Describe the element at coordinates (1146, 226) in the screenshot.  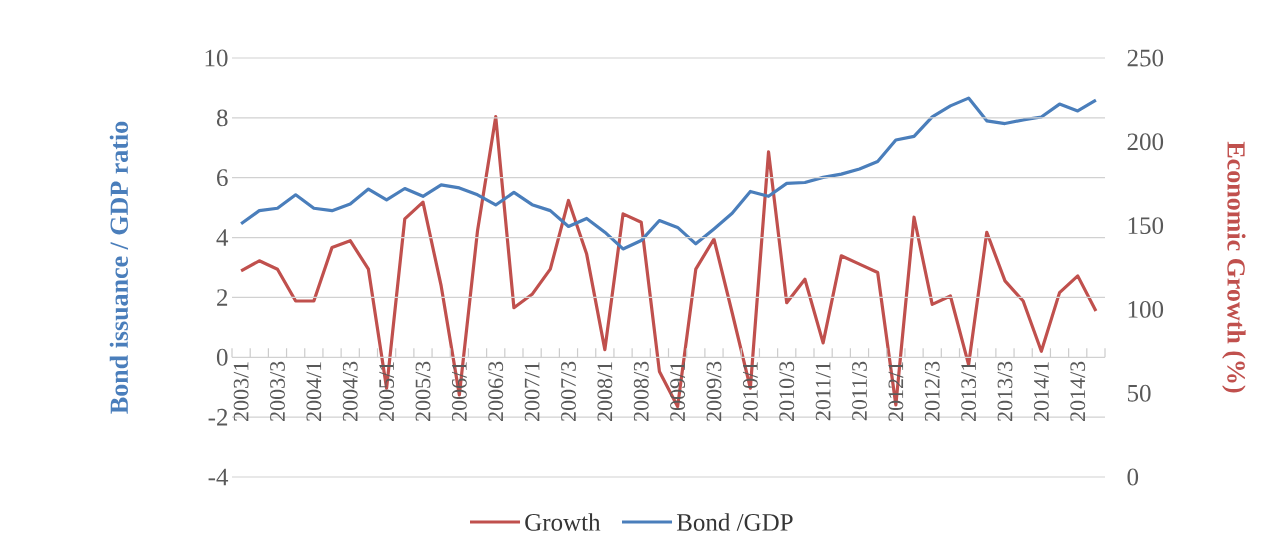
I see `y2-tick-label: 150` at that location.